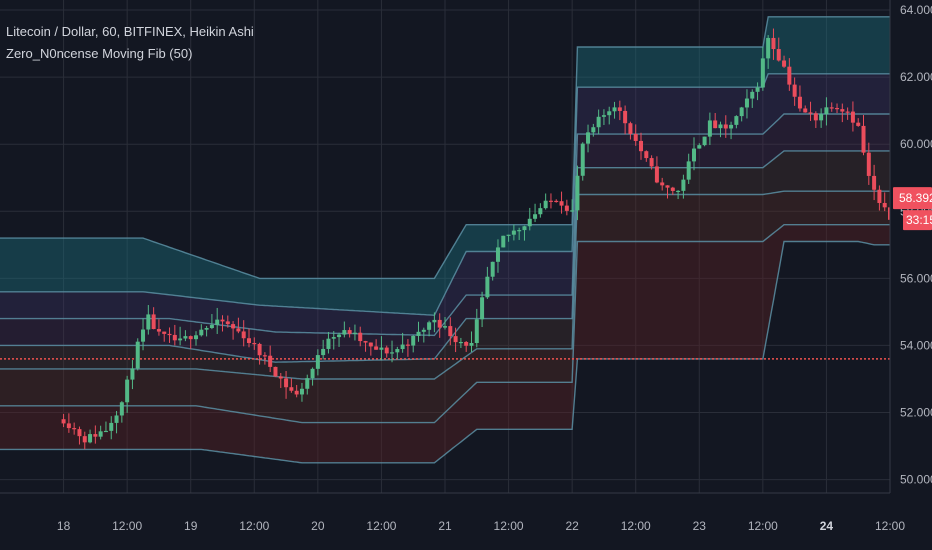  Describe the element at coordinates (466, 521) in the screenshot. I see `time-axis-background` at that location.